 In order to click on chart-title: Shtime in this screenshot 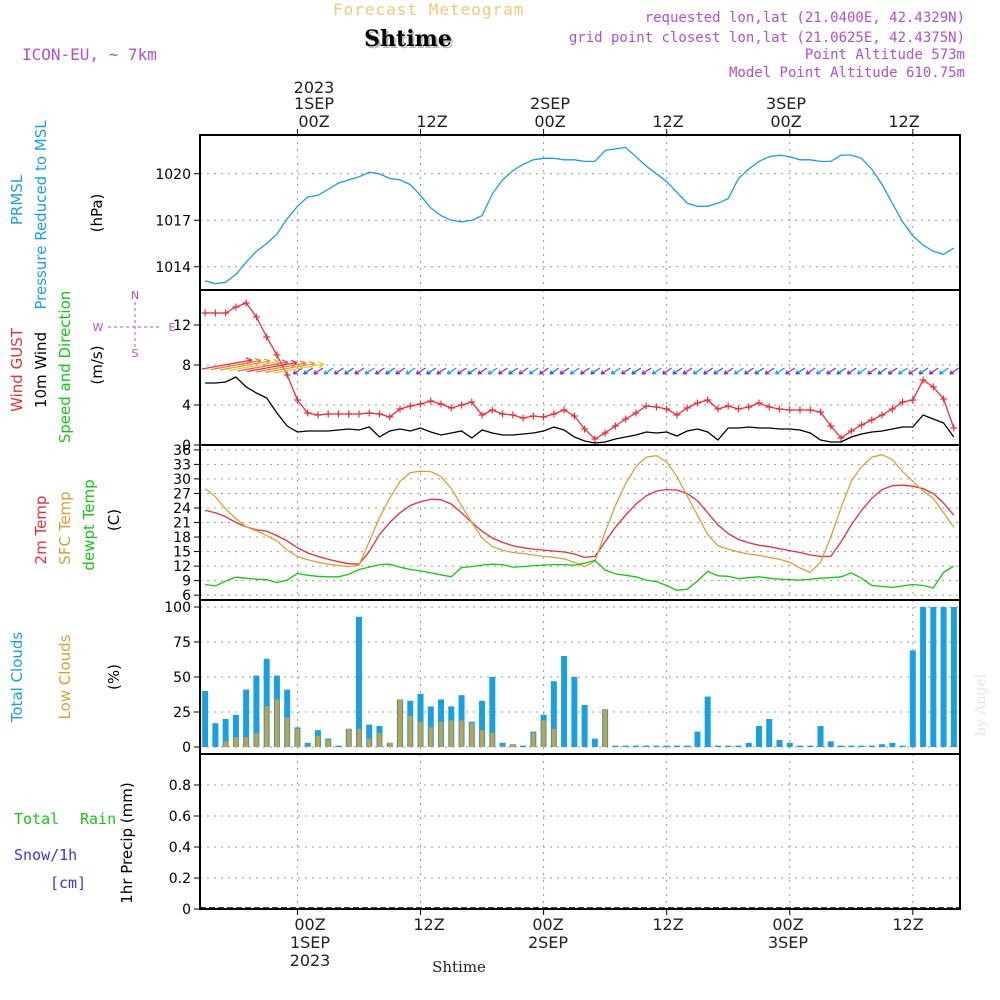, I will do `click(408, 39)`.